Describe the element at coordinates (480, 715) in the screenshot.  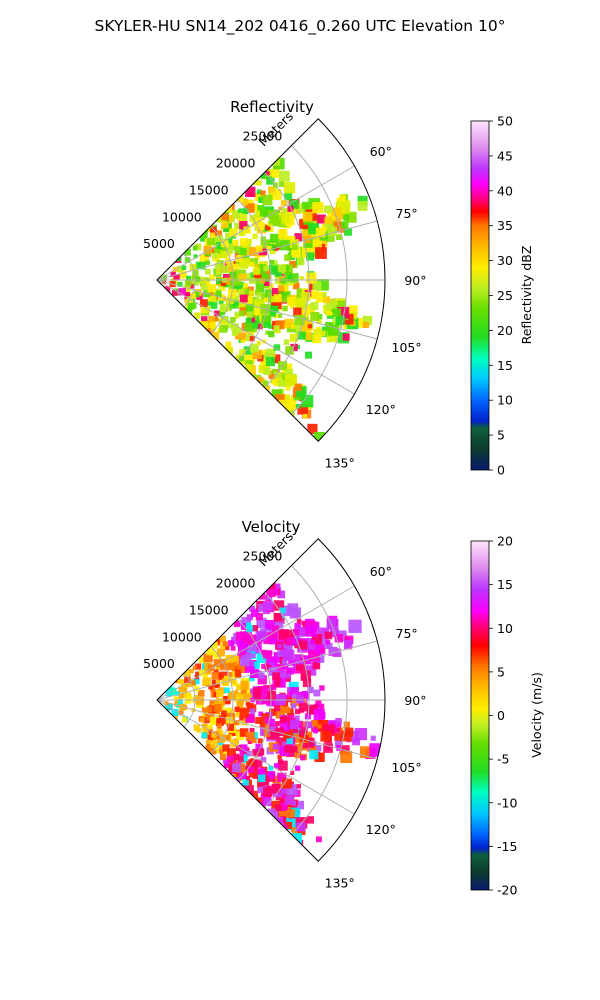
I see `velocity-colorbar-bar` at that location.